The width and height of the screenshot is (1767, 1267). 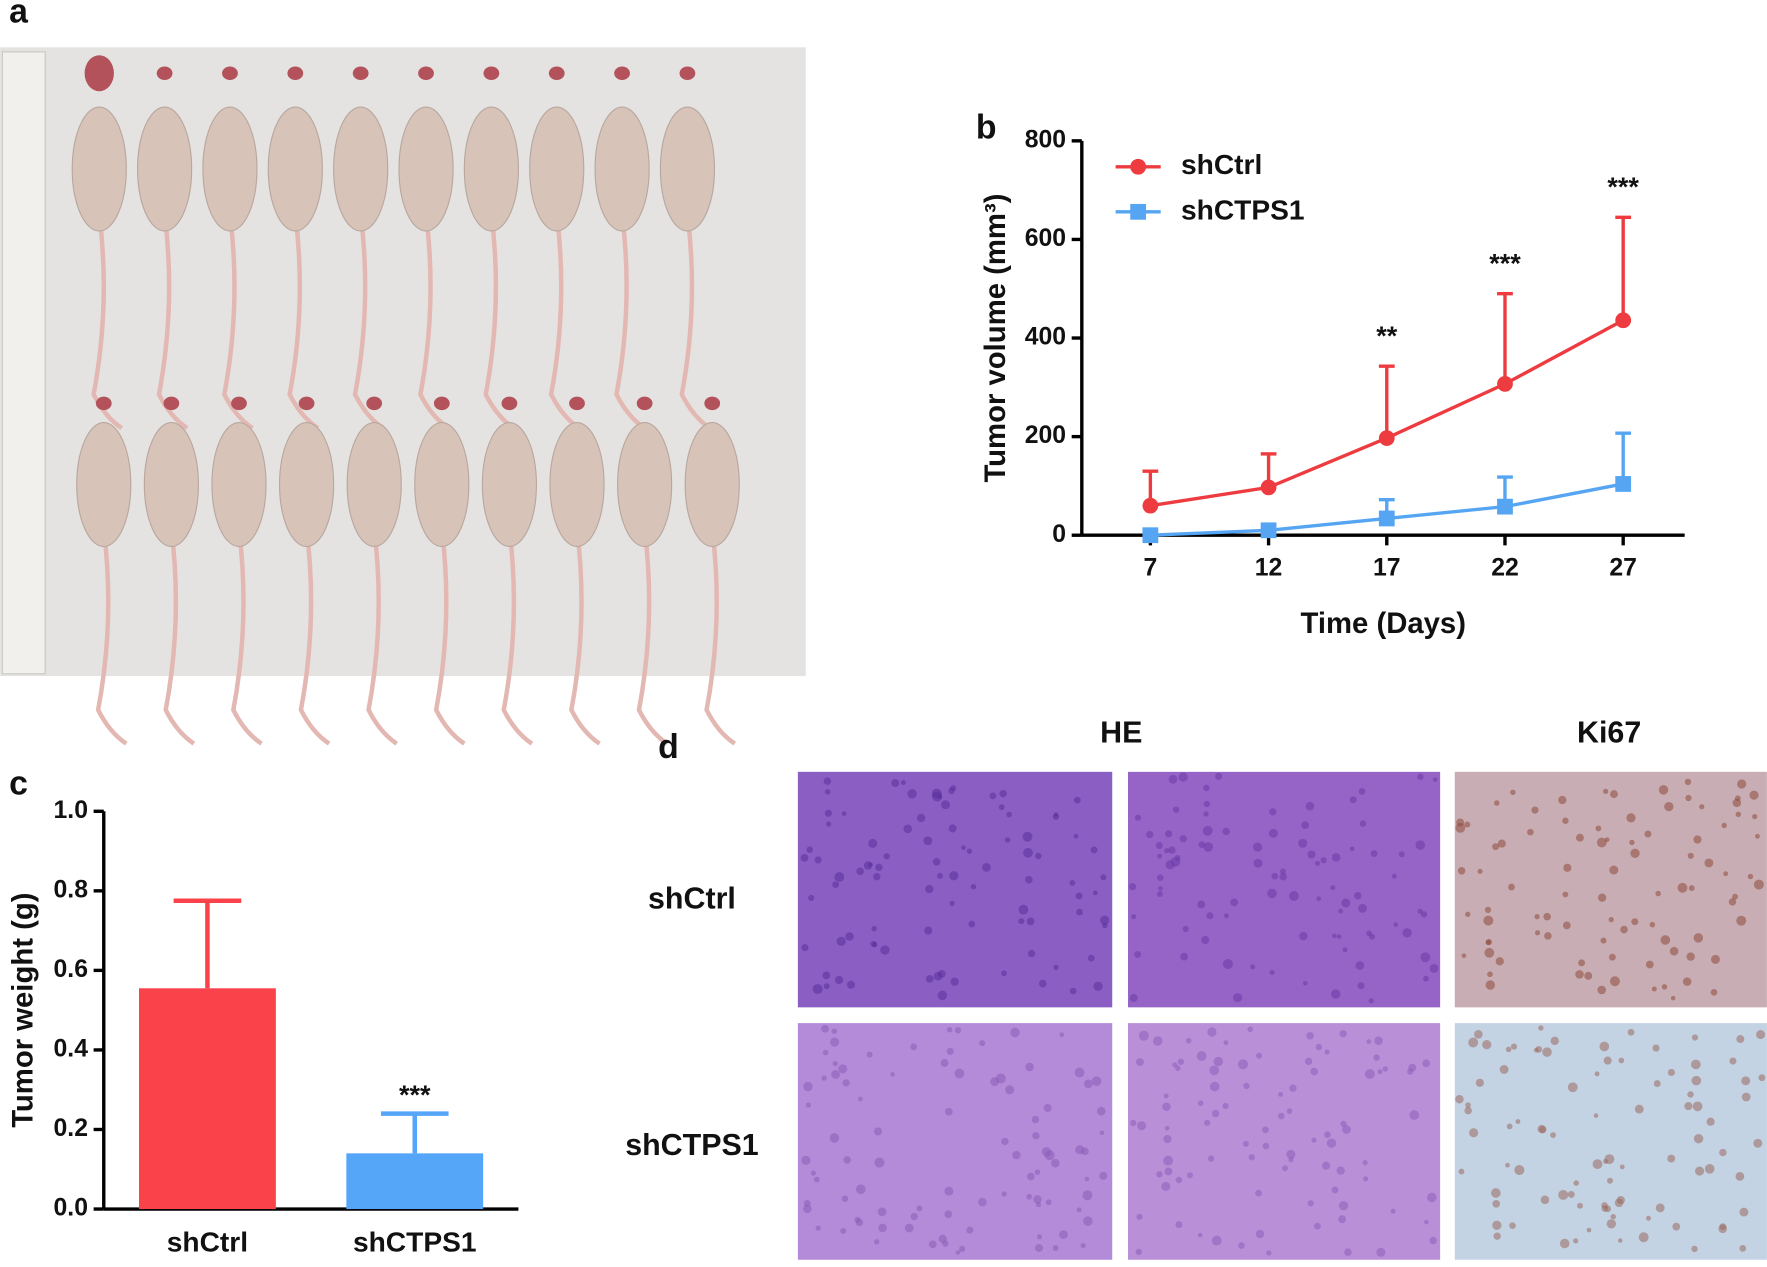 What do you see at coordinates (1059, 534) in the screenshot?
I see `y-tick-label: 0` at bounding box center [1059, 534].